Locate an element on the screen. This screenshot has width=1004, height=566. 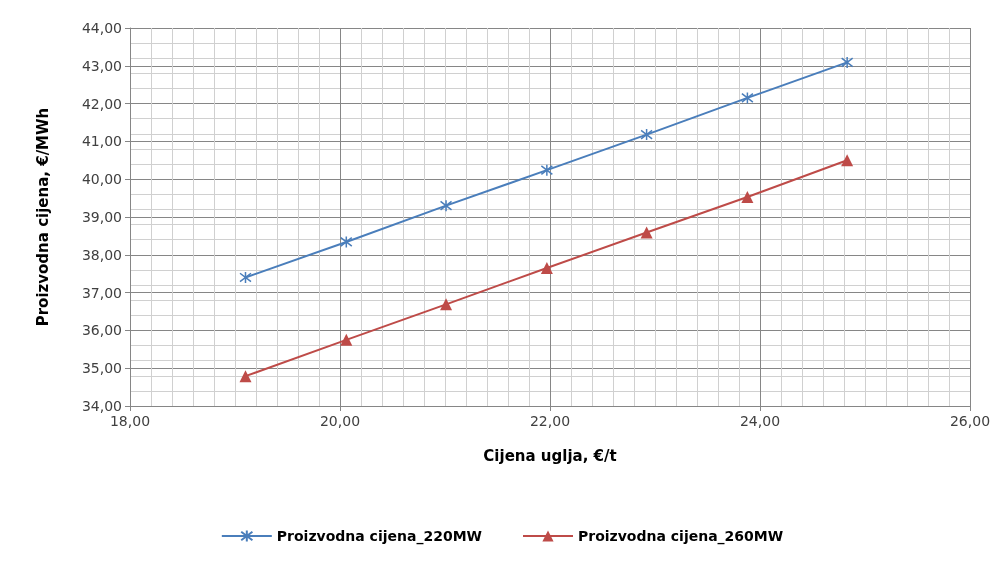
y-tick-label: 41,00 is located at coordinates (101, 141).